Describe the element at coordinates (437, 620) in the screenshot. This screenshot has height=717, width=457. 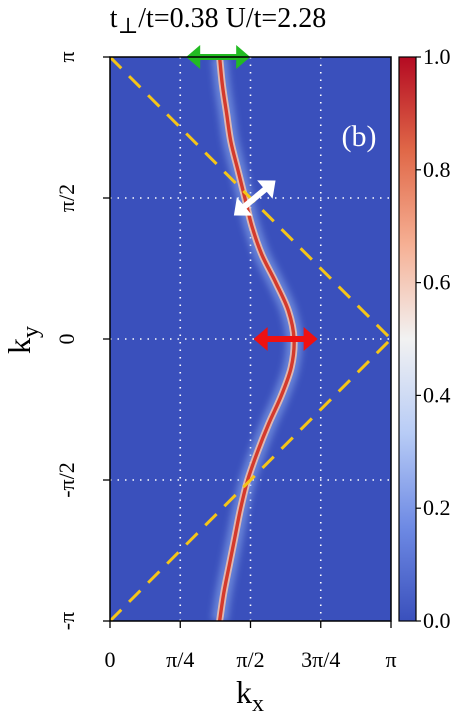
I see `colorbar-tick-label: 0.0` at that location.